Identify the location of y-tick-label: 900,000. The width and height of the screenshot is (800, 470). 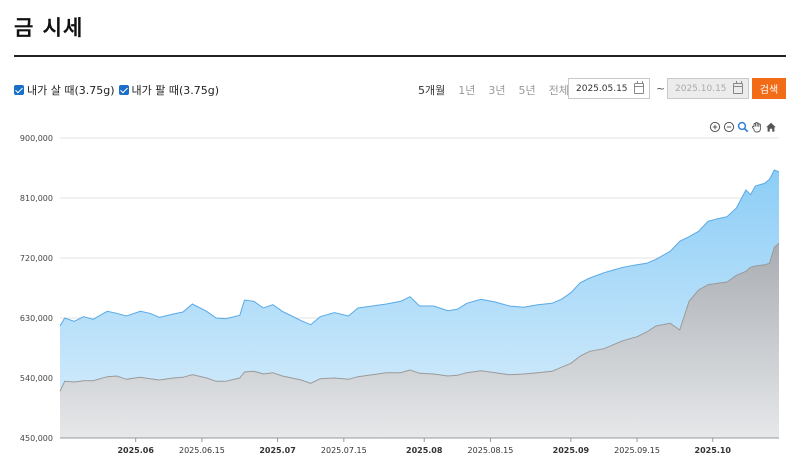
(36, 138).